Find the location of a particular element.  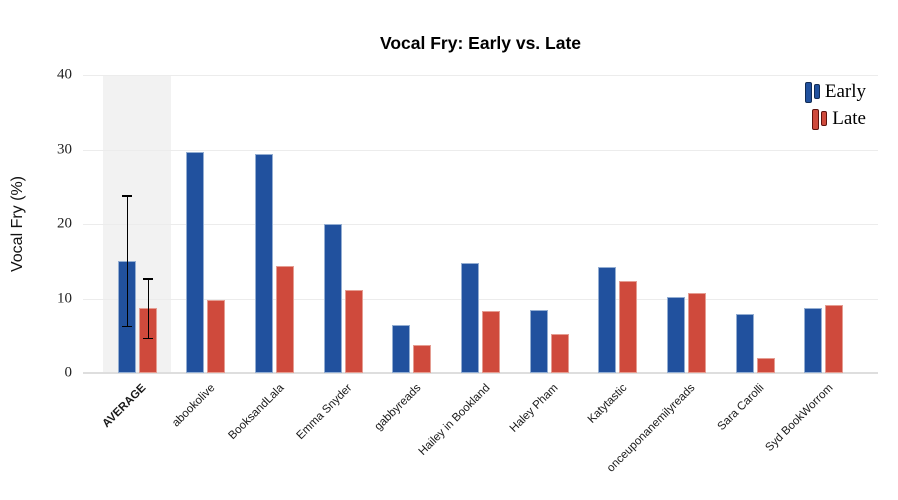

legend-label: Late is located at coordinates (849, 118).